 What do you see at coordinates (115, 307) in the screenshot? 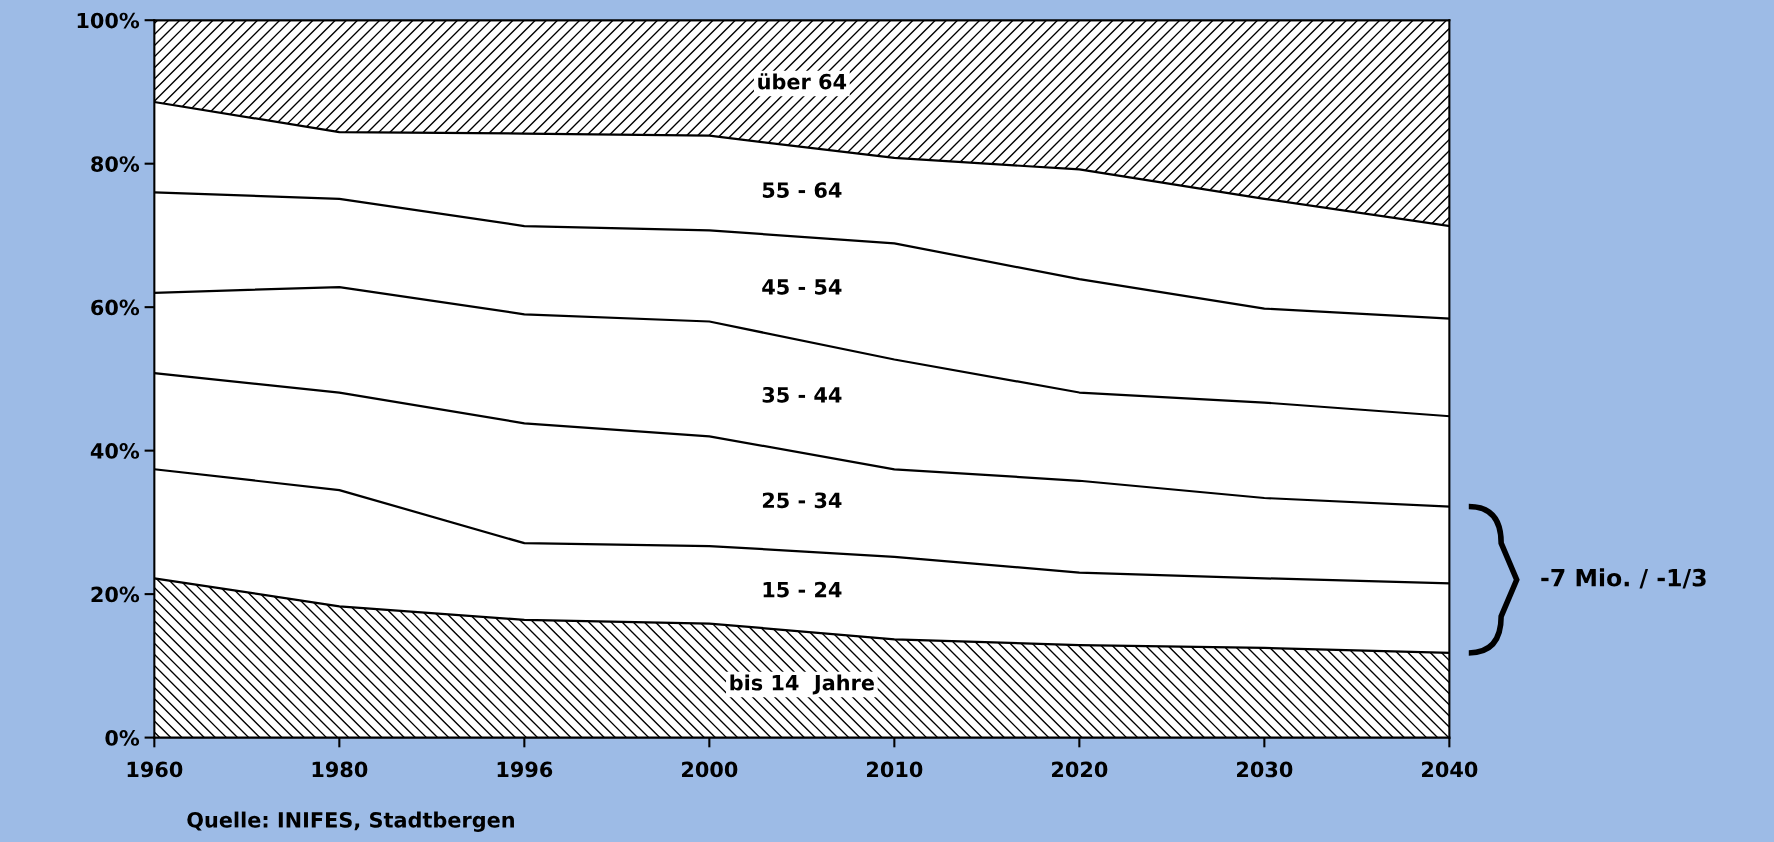
I see `y-tick-label: 60%` at bounding box center [115, 307].